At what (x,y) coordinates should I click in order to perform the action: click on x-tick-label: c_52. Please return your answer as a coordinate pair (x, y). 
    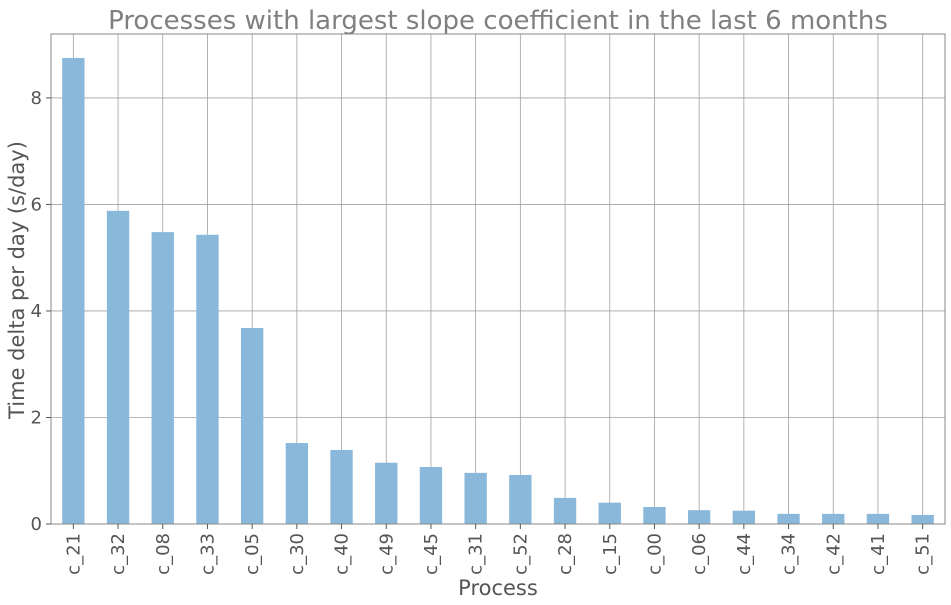
    Looking at the image, I should click on (520, 554).